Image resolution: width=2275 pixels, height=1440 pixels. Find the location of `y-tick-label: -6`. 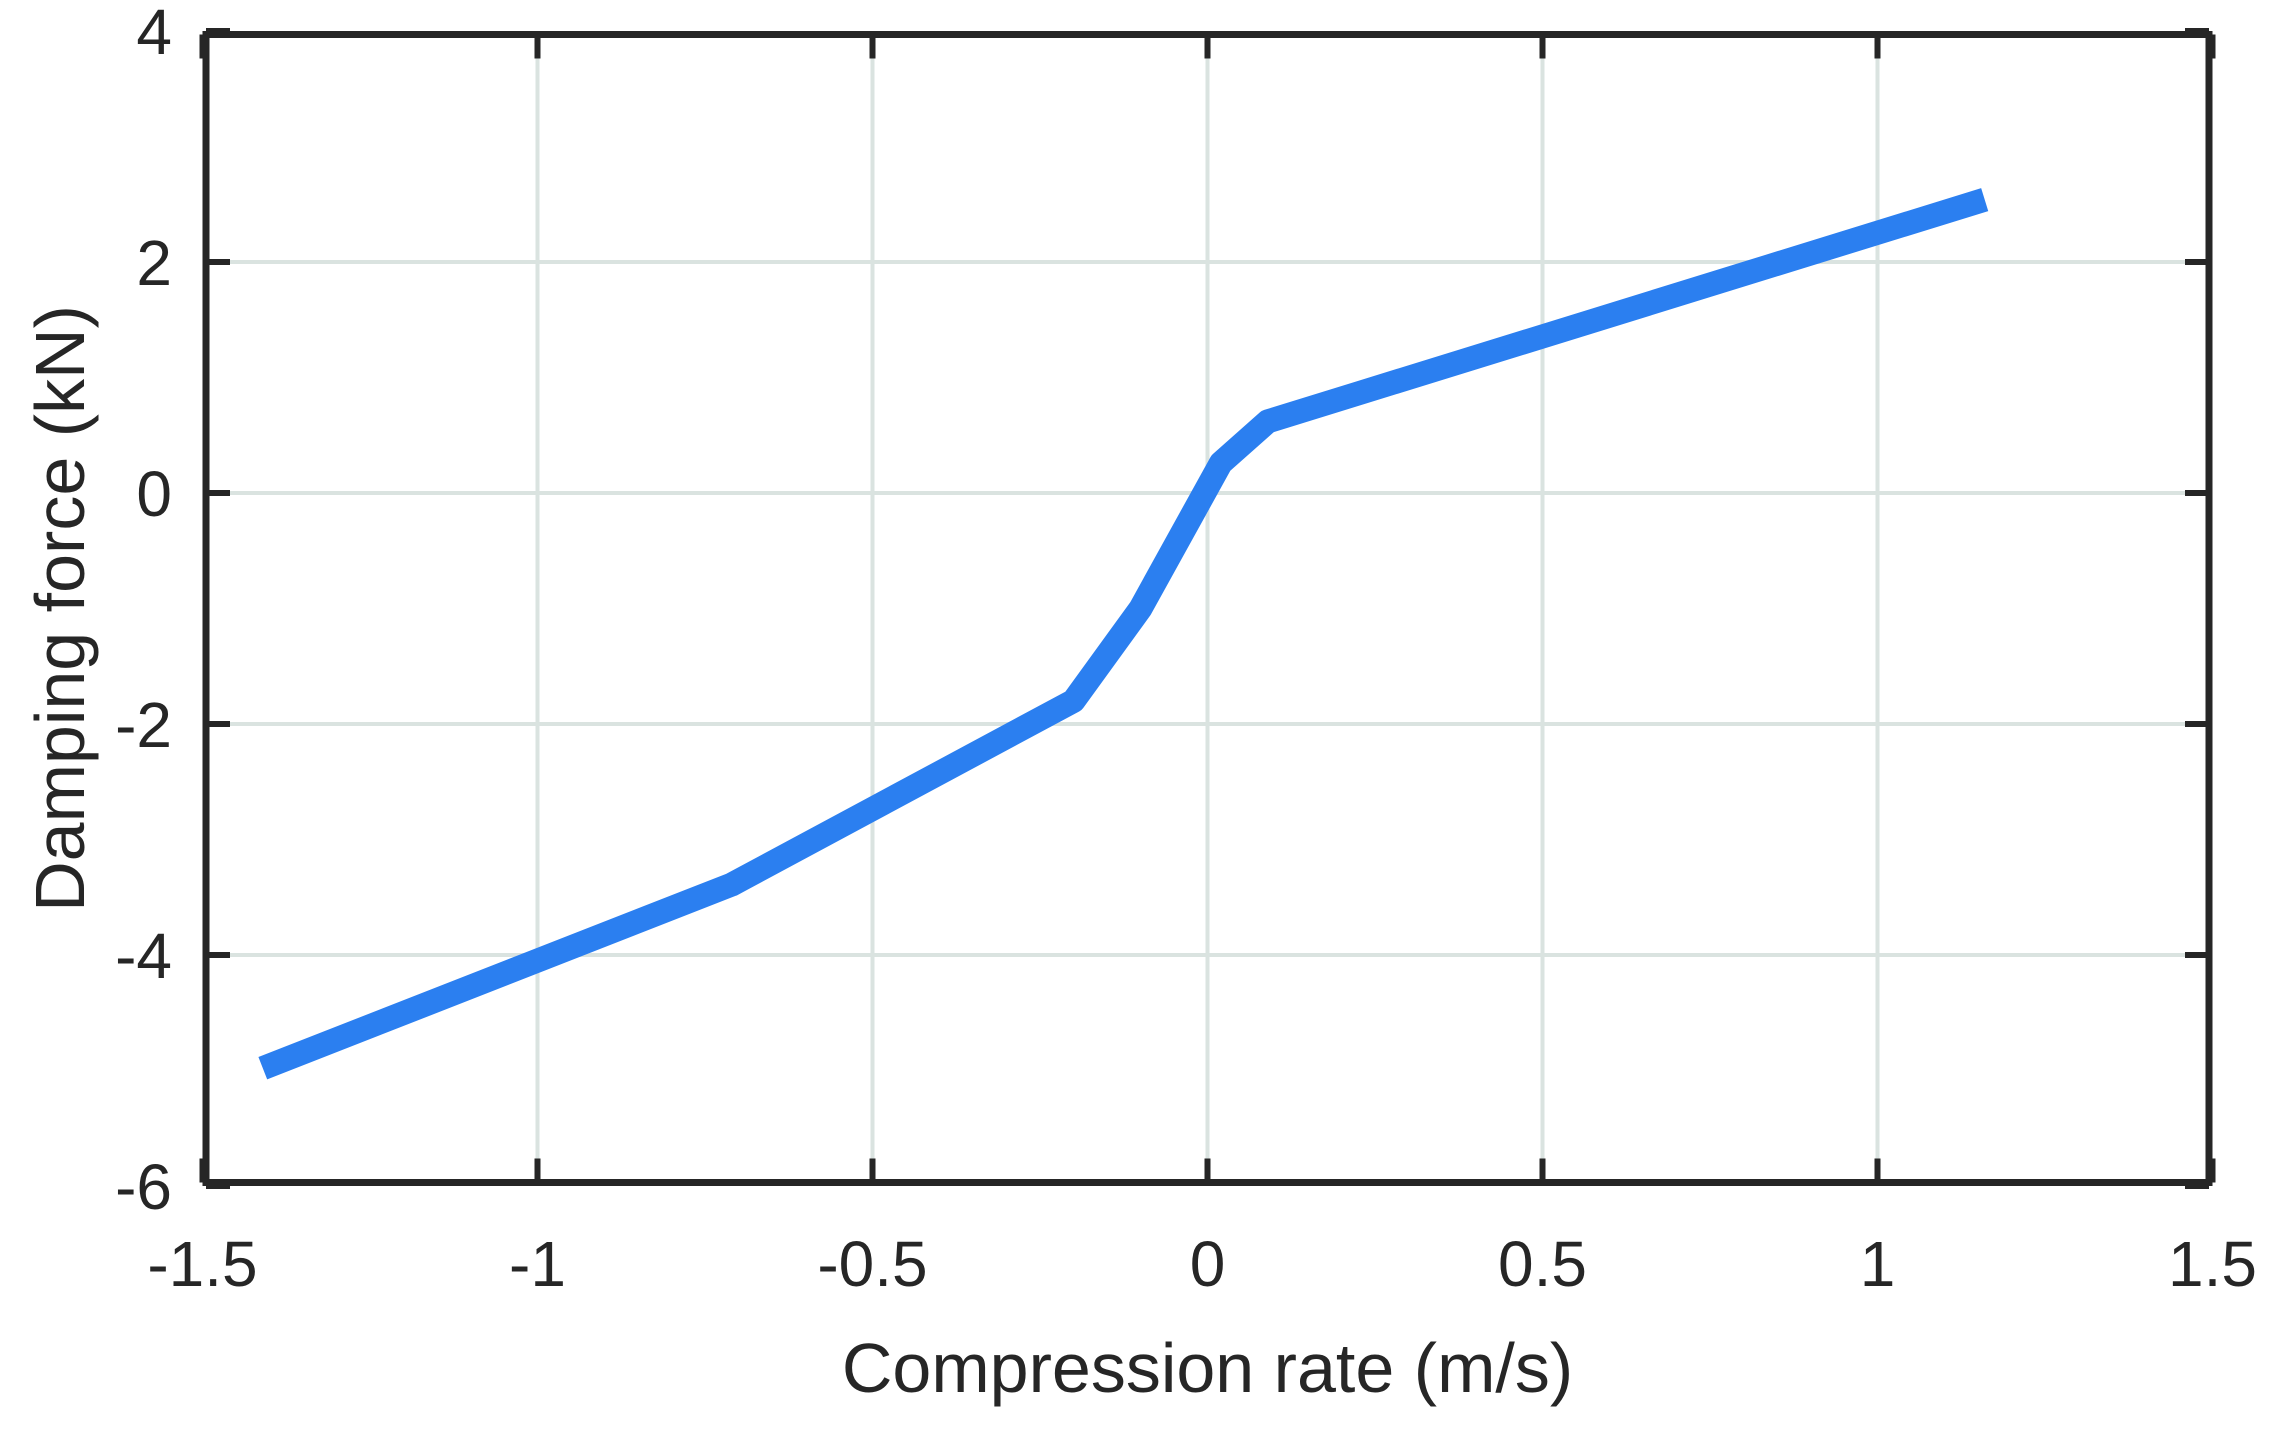

y-tick-label: -6 is located at coordinates (143, 1187).